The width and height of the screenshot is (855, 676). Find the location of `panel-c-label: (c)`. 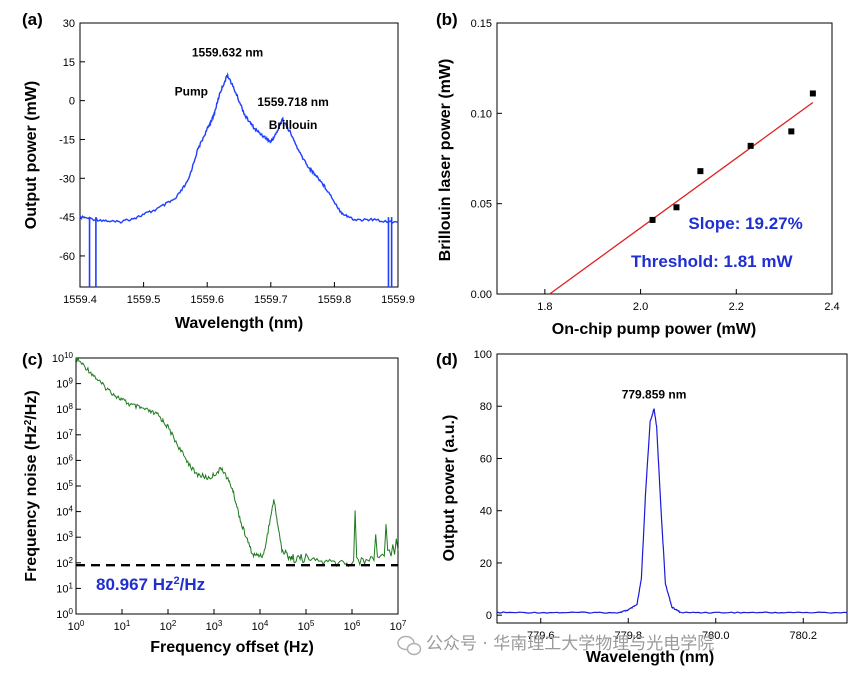

panel-c-label: (c) is located at coordinates (32, 359).